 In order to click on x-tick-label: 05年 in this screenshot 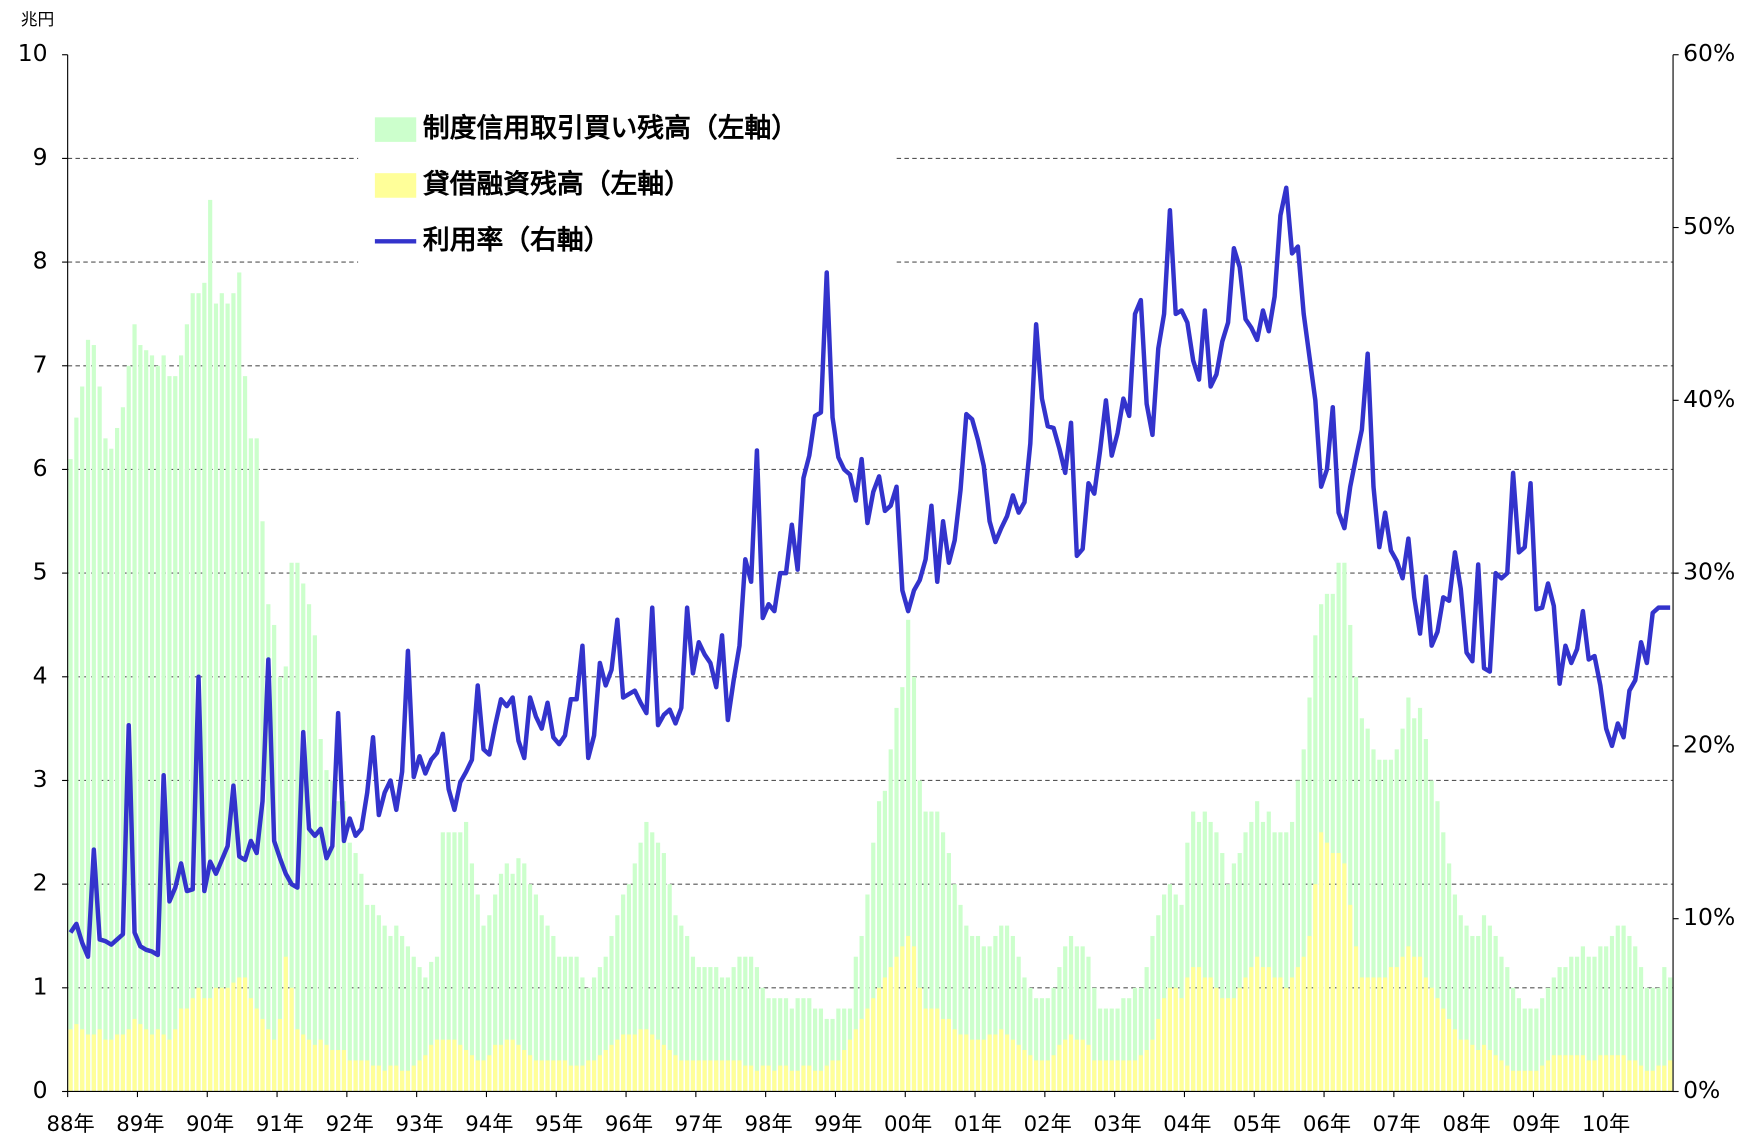, I will do `click(1257, 1124)`.